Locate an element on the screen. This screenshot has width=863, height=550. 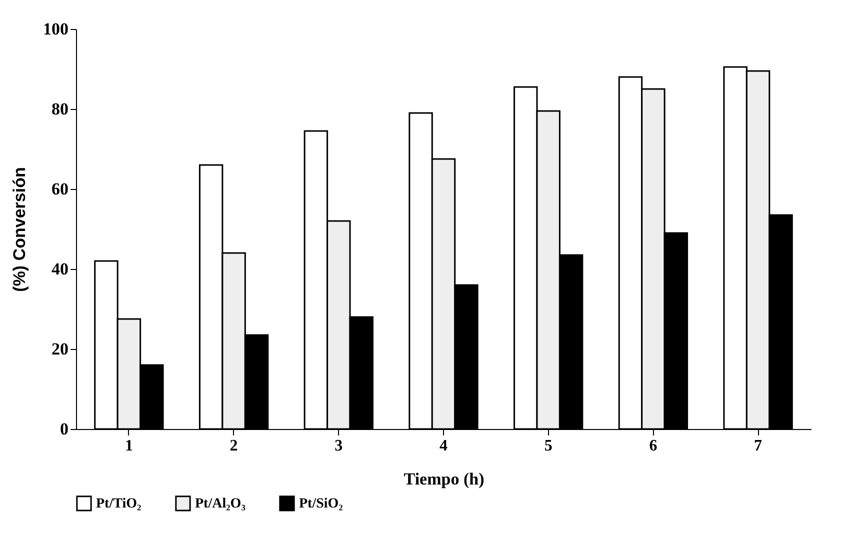
legend-label: Pt/SiO₂ is located at coordinates (321, 504).